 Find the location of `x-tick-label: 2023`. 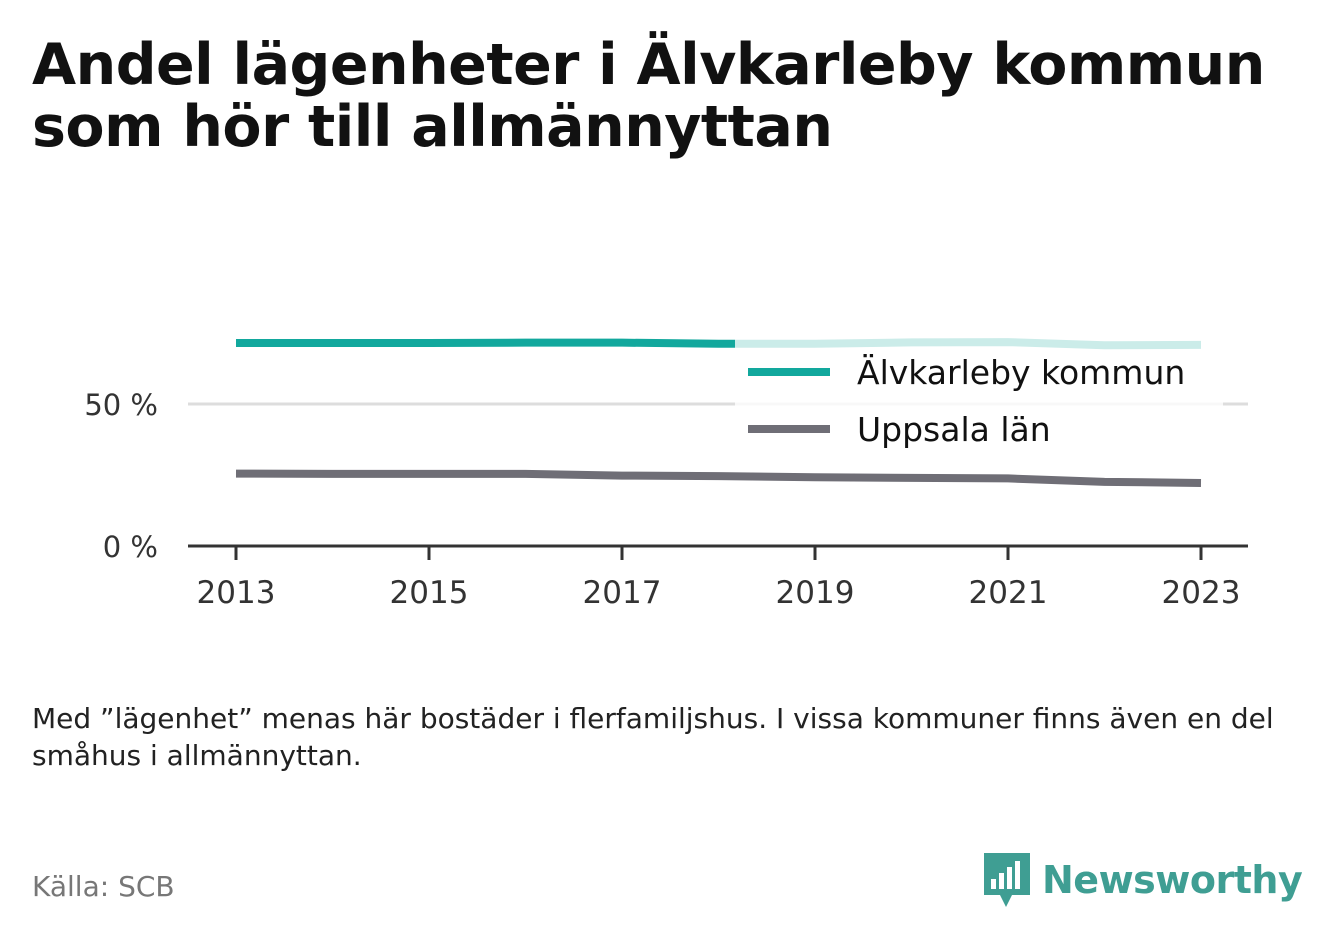

x-tick-label: 2023 is located at coordinates (1201, 593).